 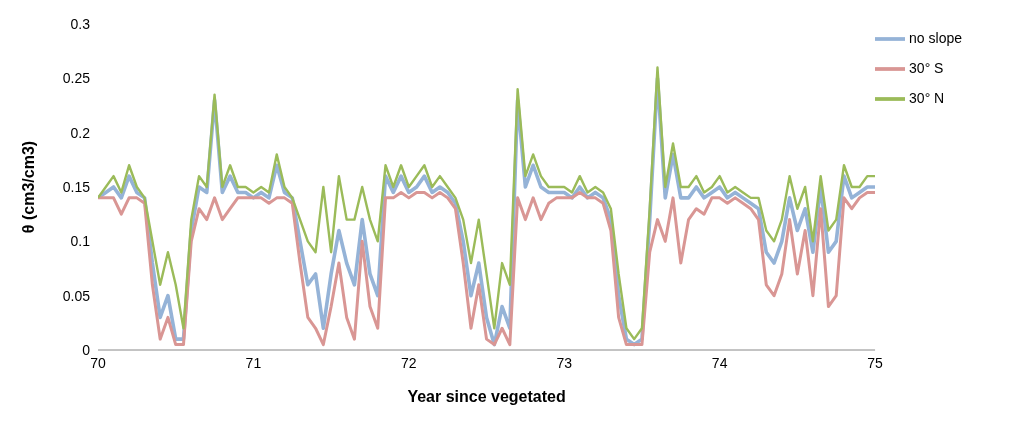 What do you see at coordinates (28, 187) in the screenshot?
I see `y-axis-title: θ (cm3/cm3)` at bounding box center [28, 187].